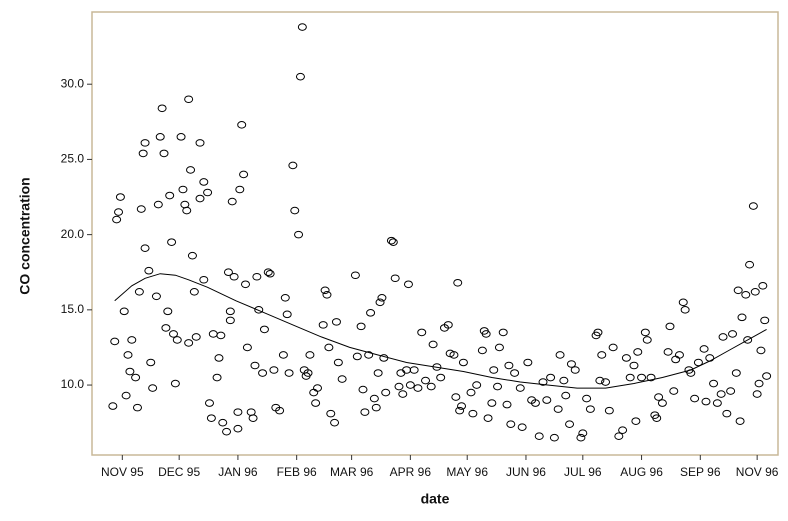 The height and width of the screenshot is (521, 788). Describe the element at coordinates (179, 472) in the screenshot. I see `x-tick-label: DEC 95` at that location.